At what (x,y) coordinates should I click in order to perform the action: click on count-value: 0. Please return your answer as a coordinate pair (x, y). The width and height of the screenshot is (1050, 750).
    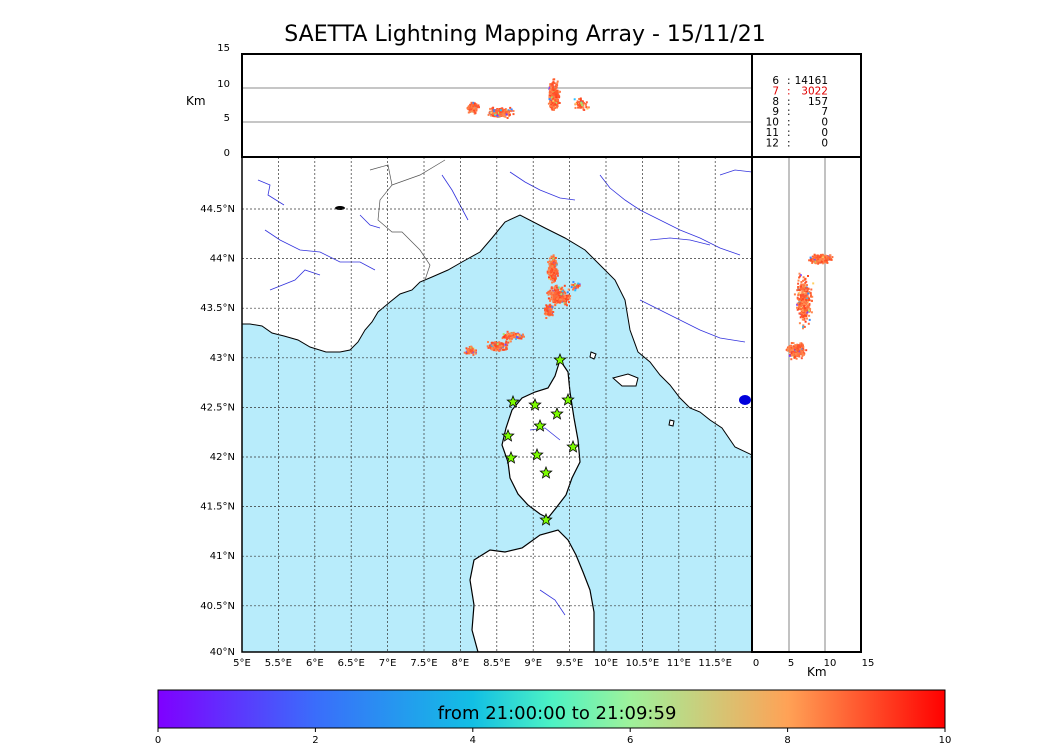
    Looking at the image, I should click on (824, 133).